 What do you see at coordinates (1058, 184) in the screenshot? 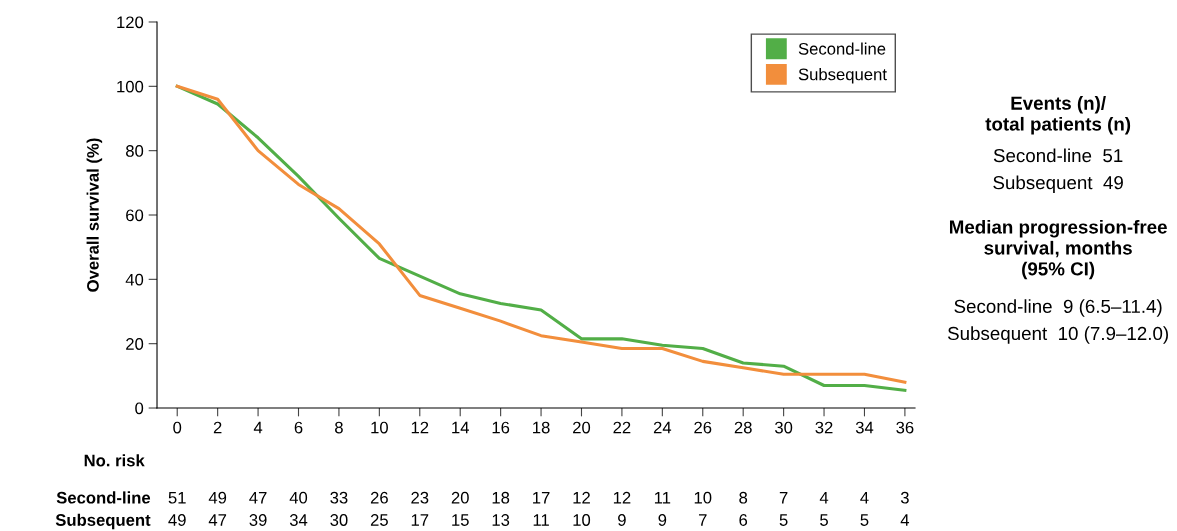
I see `text: Subsequent 49` at bounding box center [1058, 184].